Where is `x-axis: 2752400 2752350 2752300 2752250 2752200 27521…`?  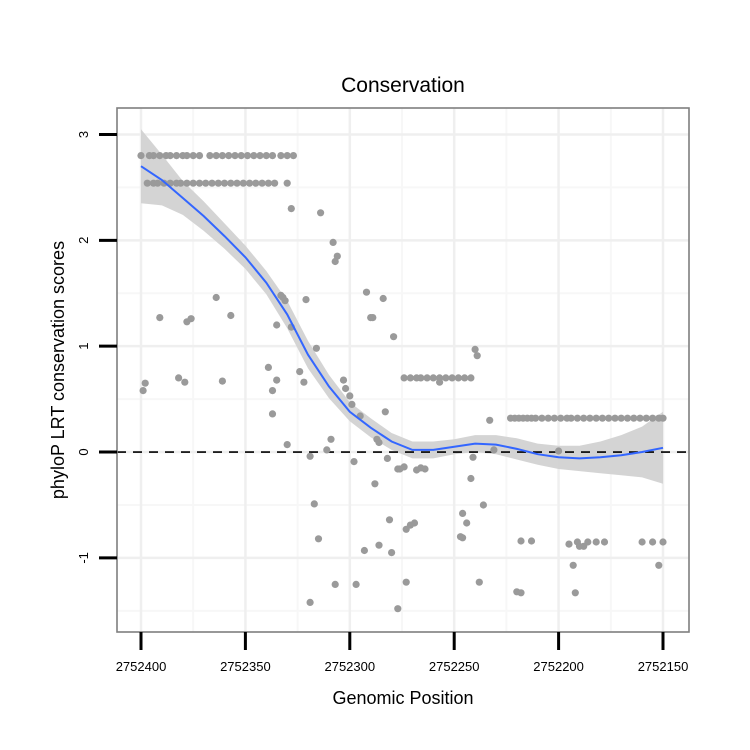
x-axis: 2752400 2752350 2752300 2752250 2752200 27521… is located at coordinates (402, 653).